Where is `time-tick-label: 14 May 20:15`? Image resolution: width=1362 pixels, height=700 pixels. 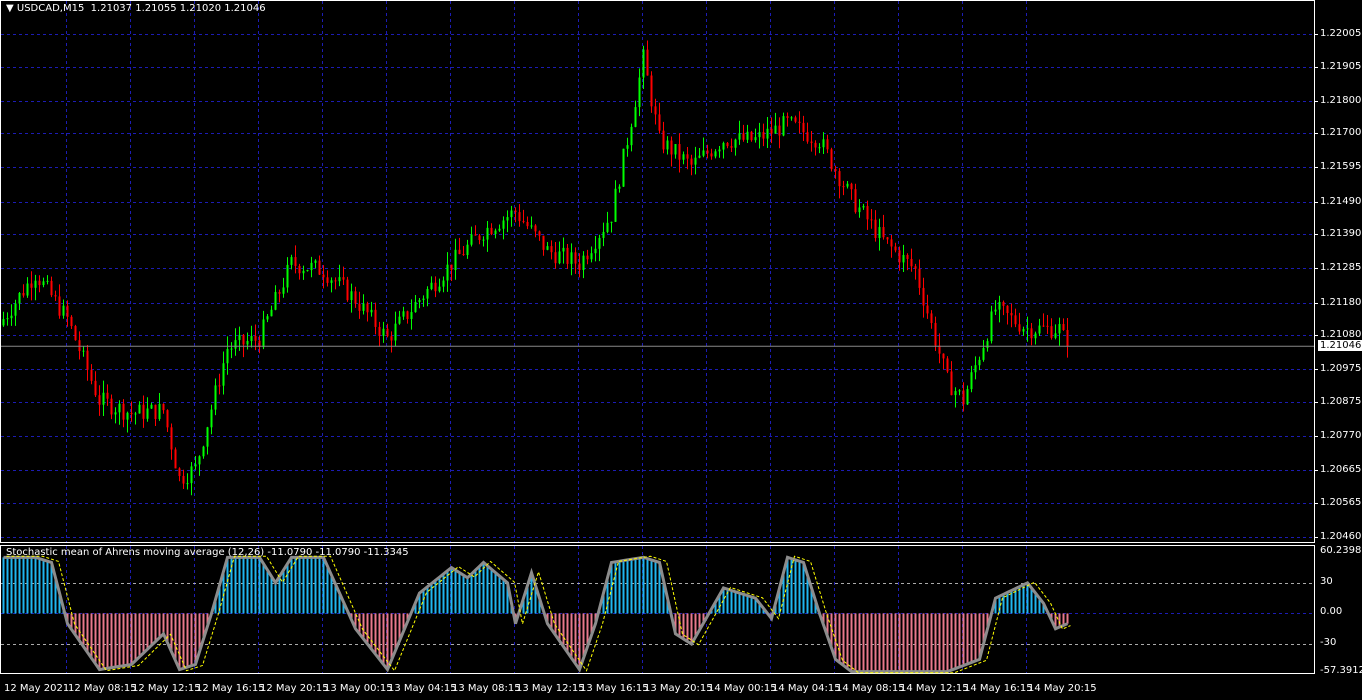
time-tick-label: 14 May 20:15 is located at coordinates (1062, 688).